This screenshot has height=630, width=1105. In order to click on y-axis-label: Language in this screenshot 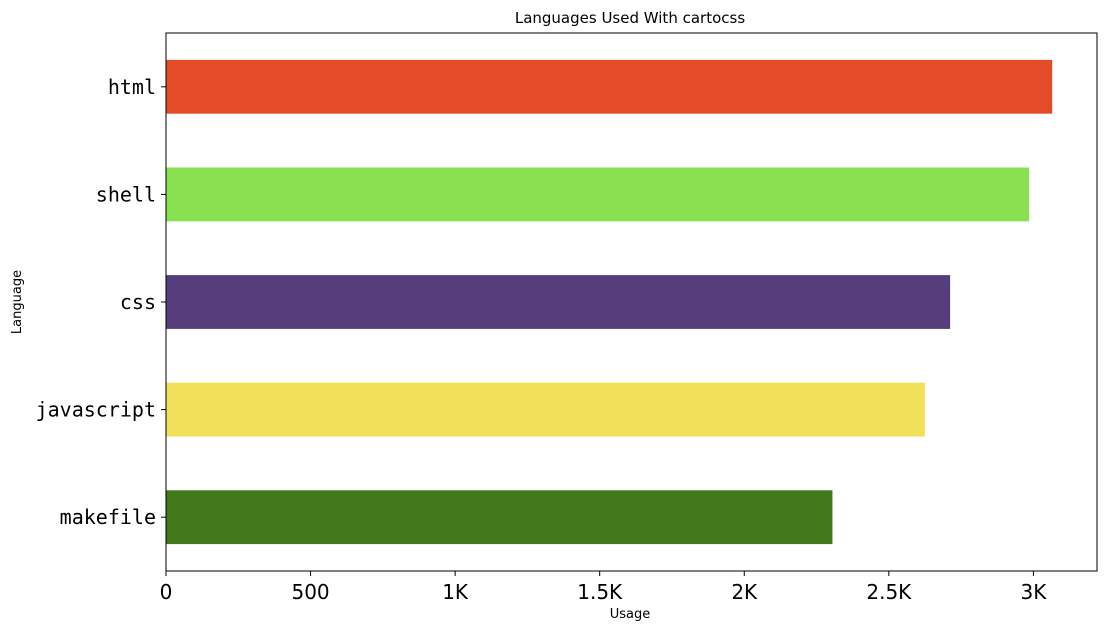, I will do `click(17, 302)`.